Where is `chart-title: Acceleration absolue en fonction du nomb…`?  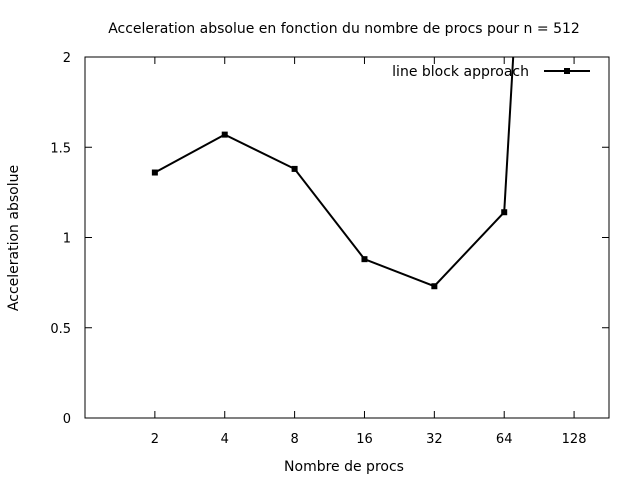
chart-title: Acceleration absolue en fonction du nomb… is located at coordinates (344, 29).